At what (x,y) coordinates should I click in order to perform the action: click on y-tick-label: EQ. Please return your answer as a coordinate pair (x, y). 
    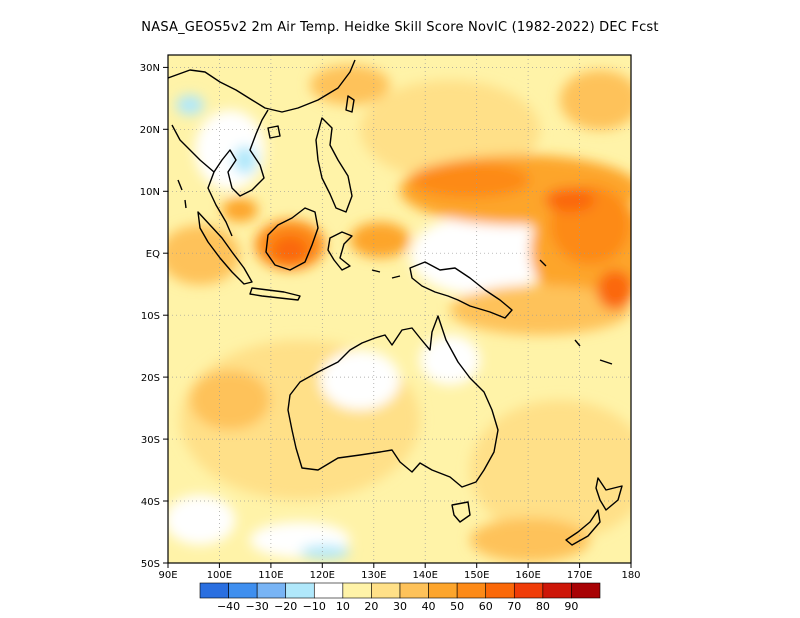
    Looking at the image, I should click on (153, 254).